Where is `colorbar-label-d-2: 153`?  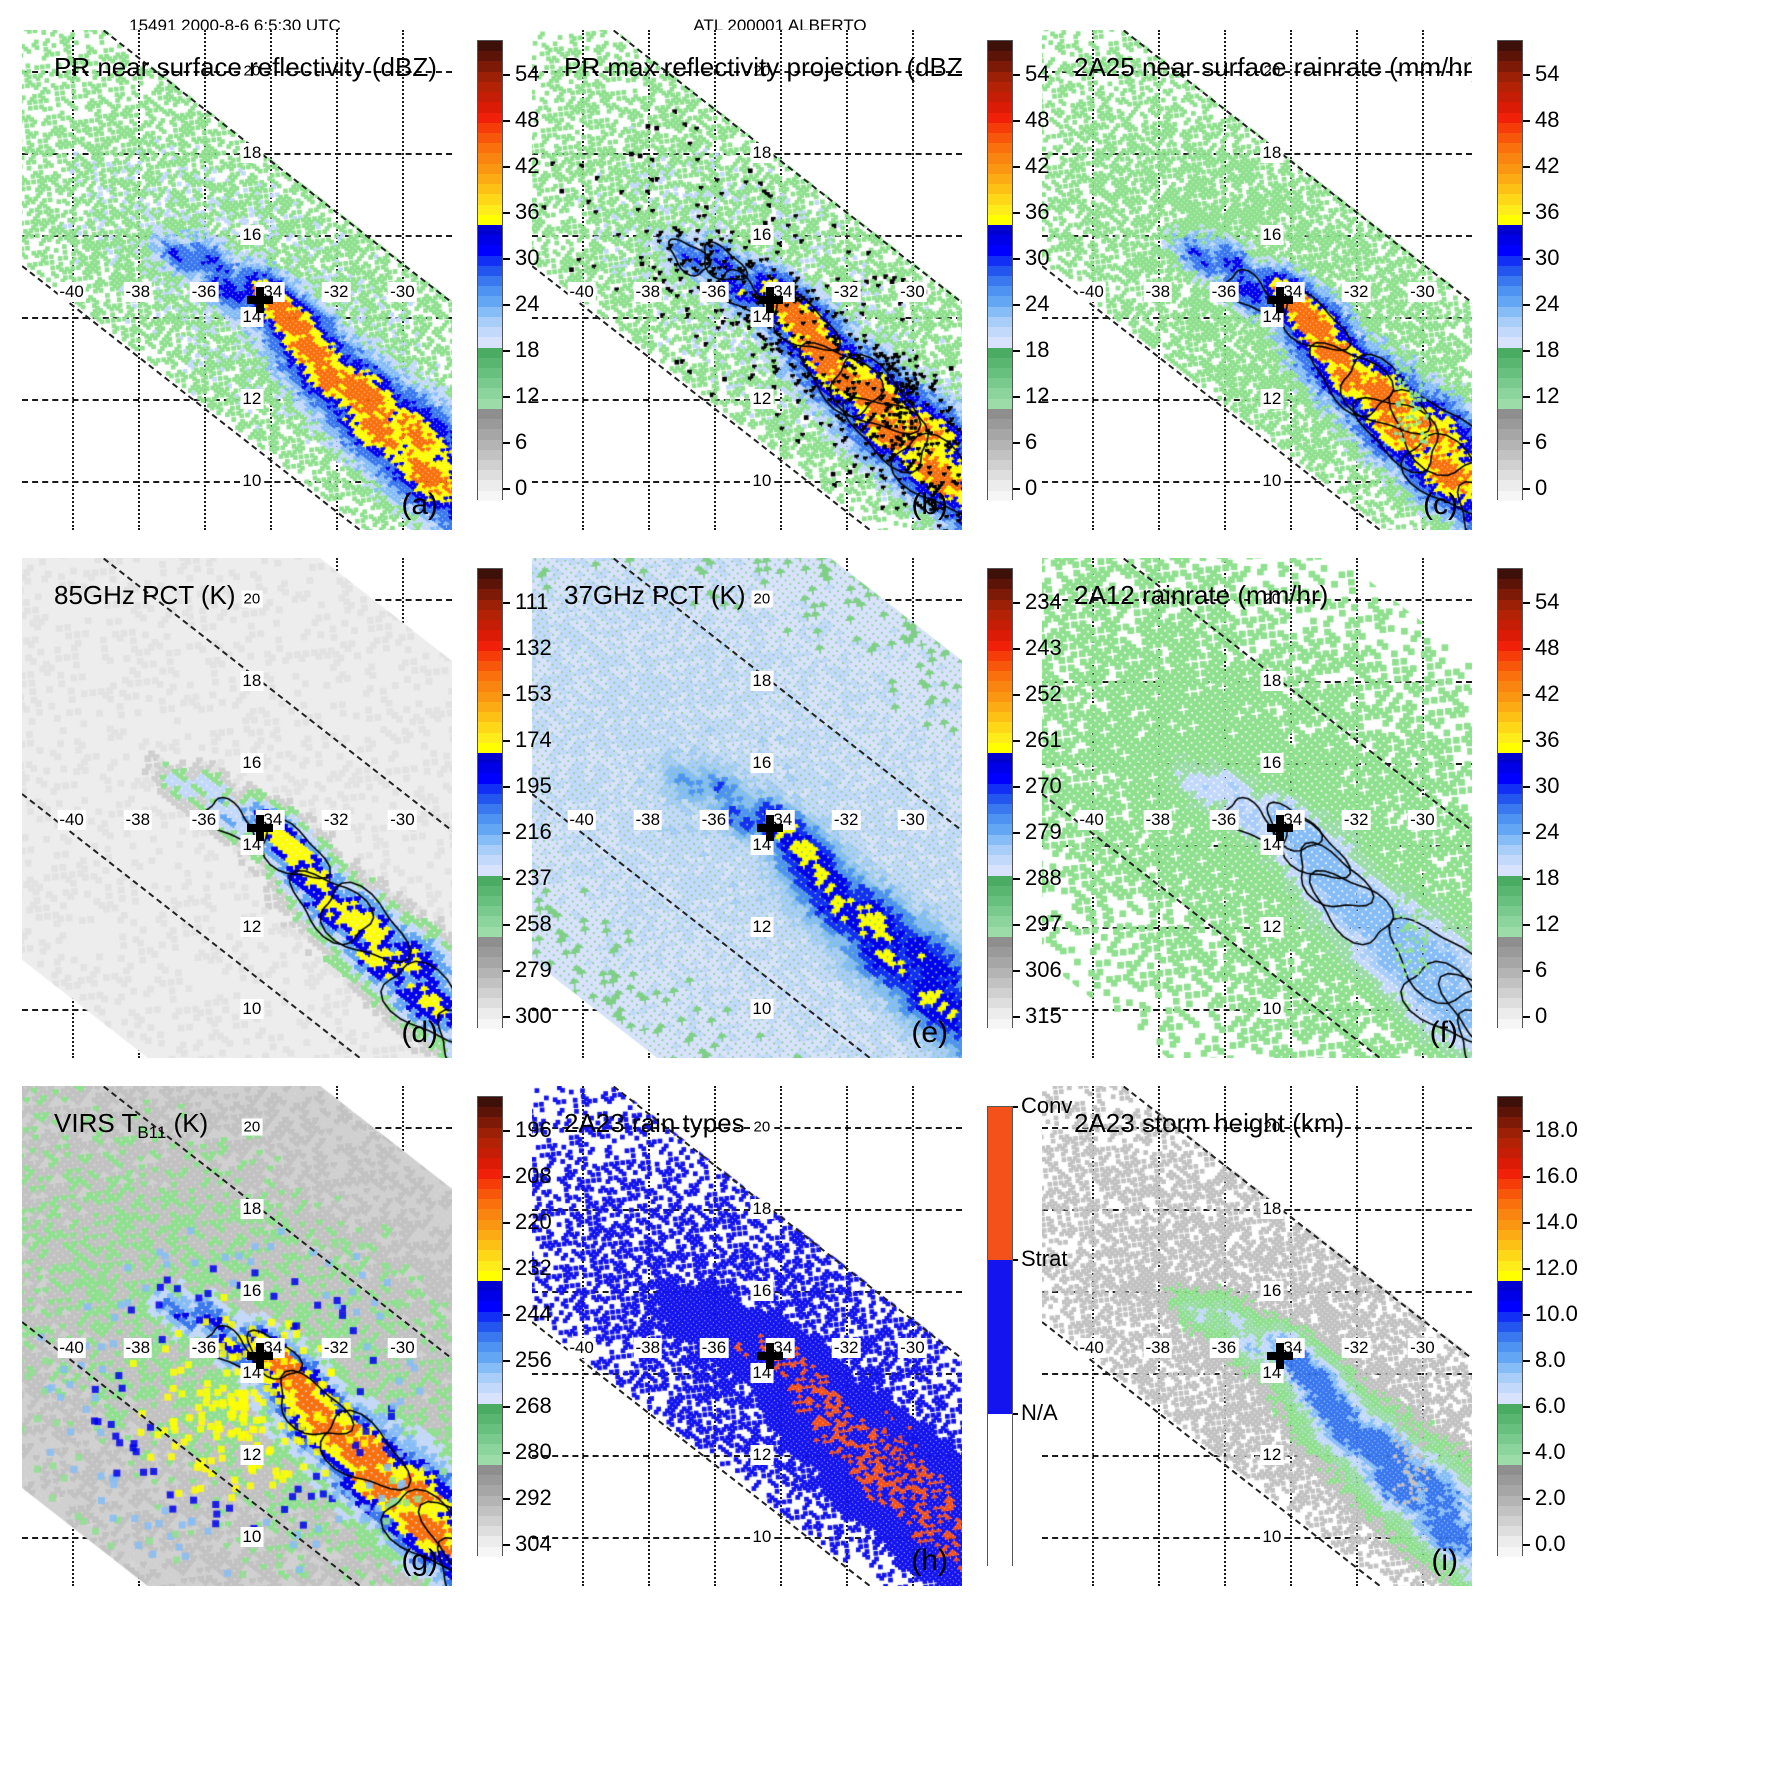 colorbar-label-d-2: 153 is located at coordinates (533, 693).